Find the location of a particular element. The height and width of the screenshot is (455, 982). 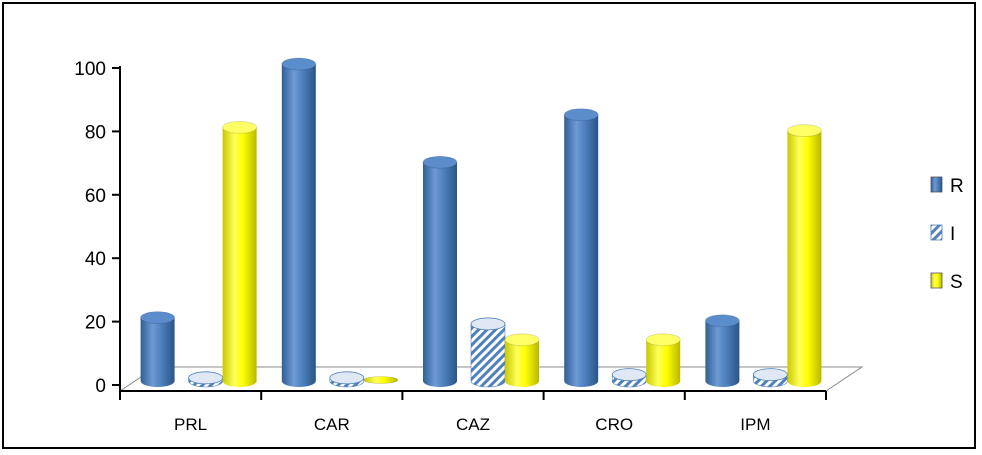

y-tick-label: 80 is located at coordinates (95, 132).